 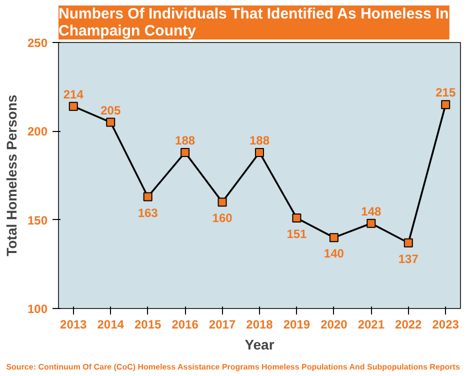 What do you see at coordinates (148, 213) in the screenshot?
I see `data-label: 163` at bounding box center [148, 213].